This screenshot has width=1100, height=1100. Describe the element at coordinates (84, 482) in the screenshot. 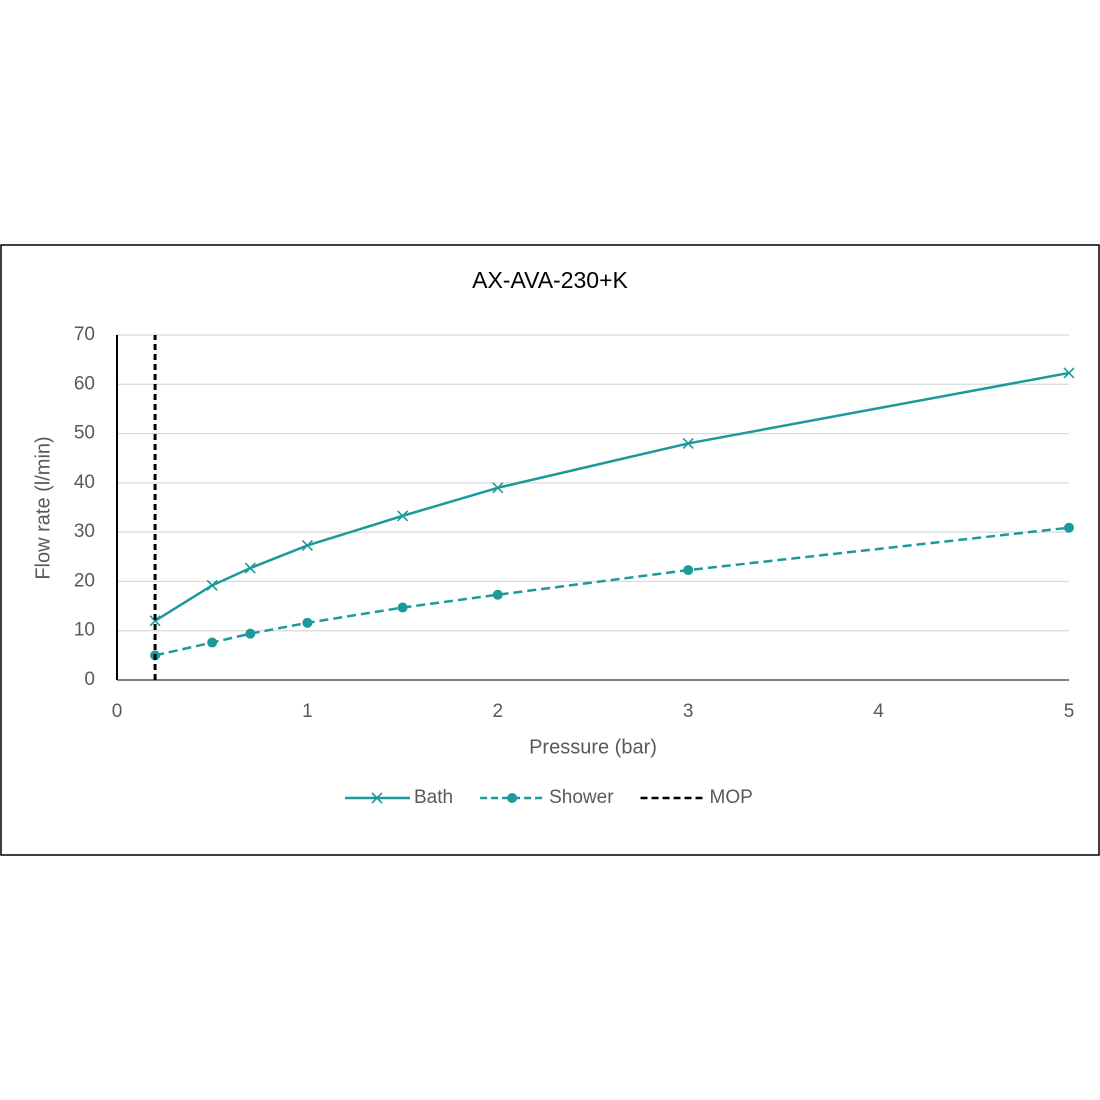

I see `y-tick-label: 40` at that location.